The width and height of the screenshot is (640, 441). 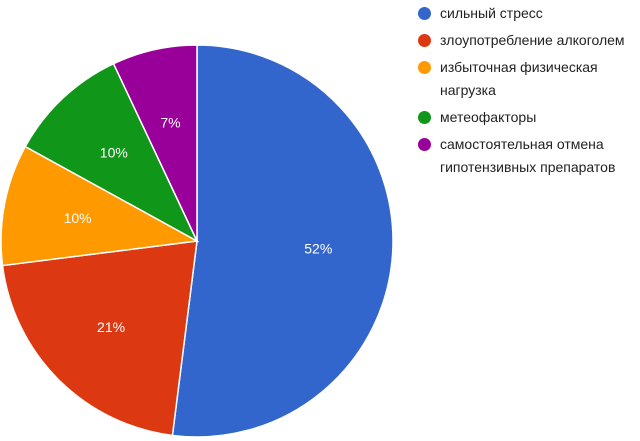 What do you see at coordinates (99, 338) in the screenshot?
I see `pie-slice-alcohol-abuse` at bounding box center [99, 338].